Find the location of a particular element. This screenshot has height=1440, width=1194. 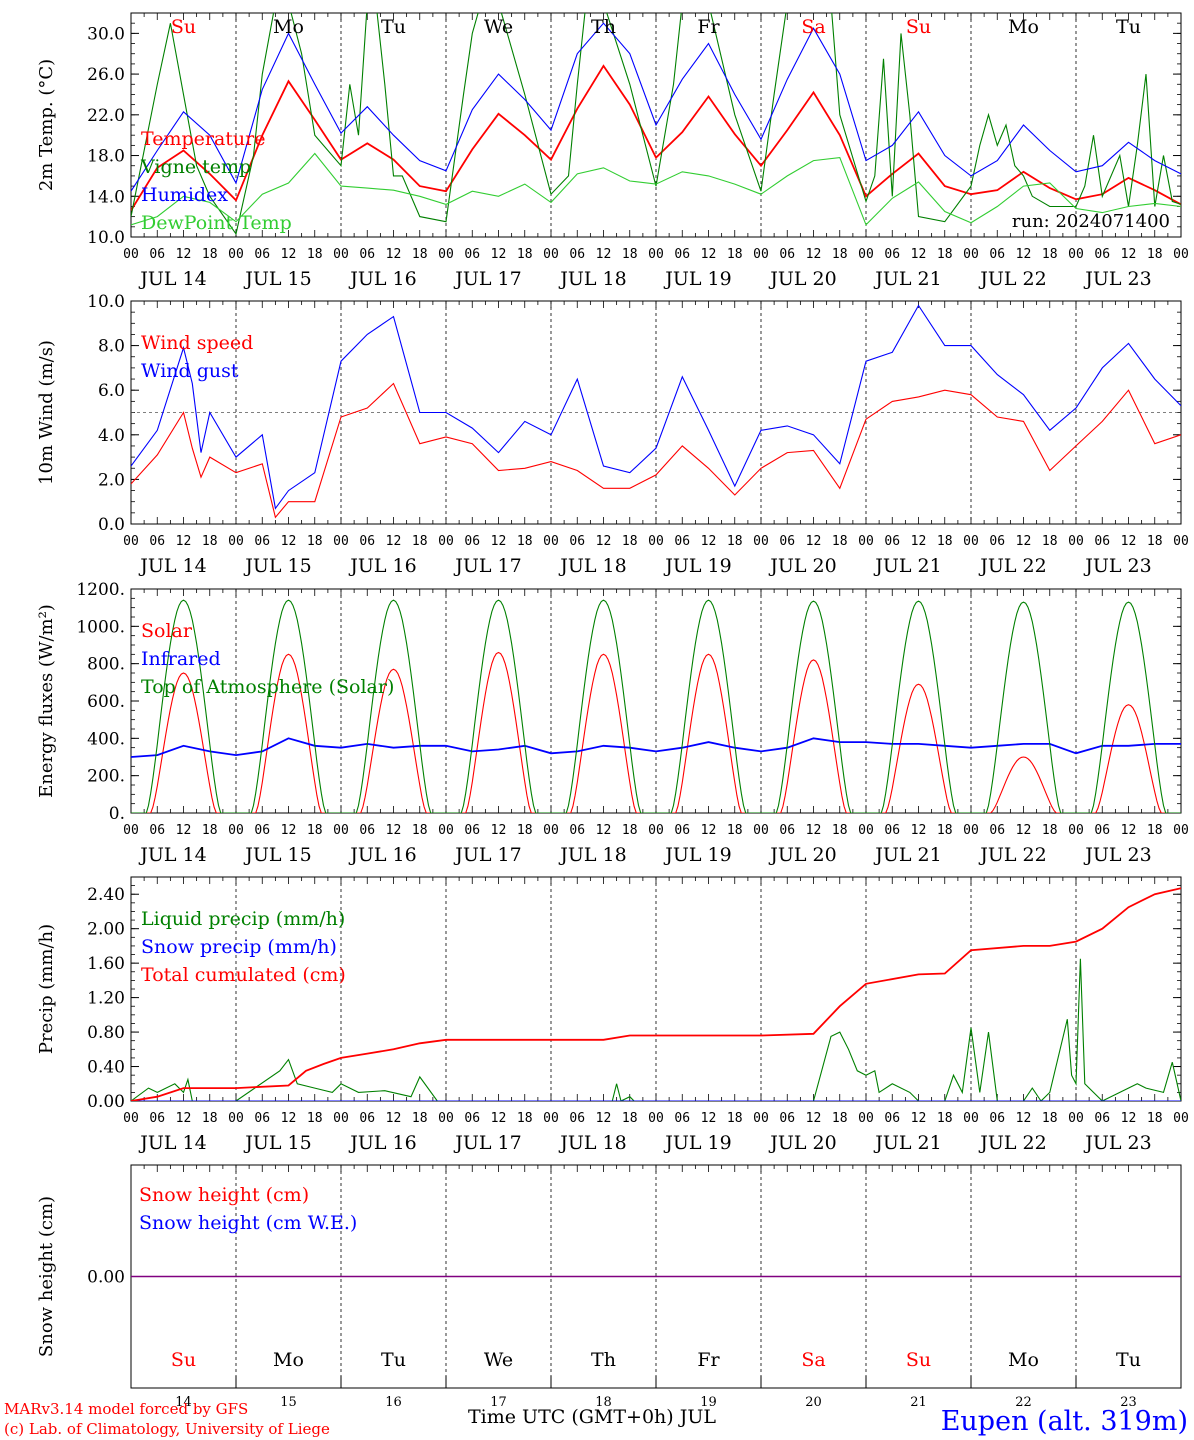

y-tick-label: 1.20 is located at coordinates (106, 999).